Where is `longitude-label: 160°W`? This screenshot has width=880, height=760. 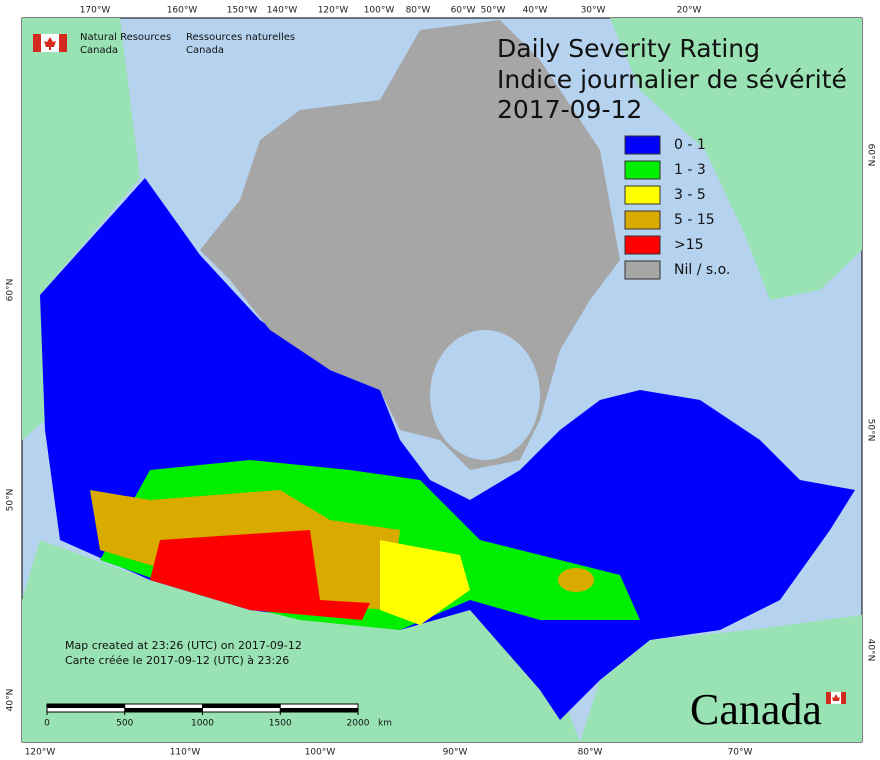 longitude-label: 160°W is located at coordinates (182, 11).